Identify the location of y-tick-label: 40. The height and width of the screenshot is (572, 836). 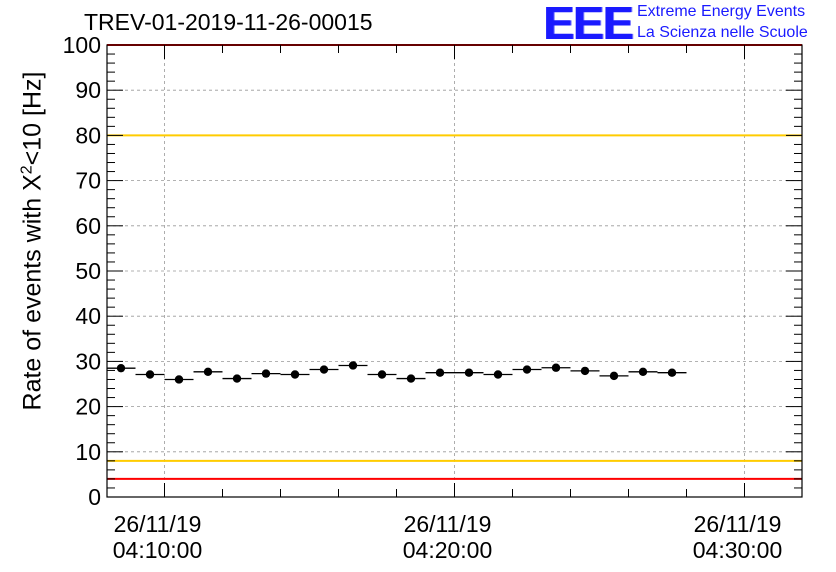
(88, 316).